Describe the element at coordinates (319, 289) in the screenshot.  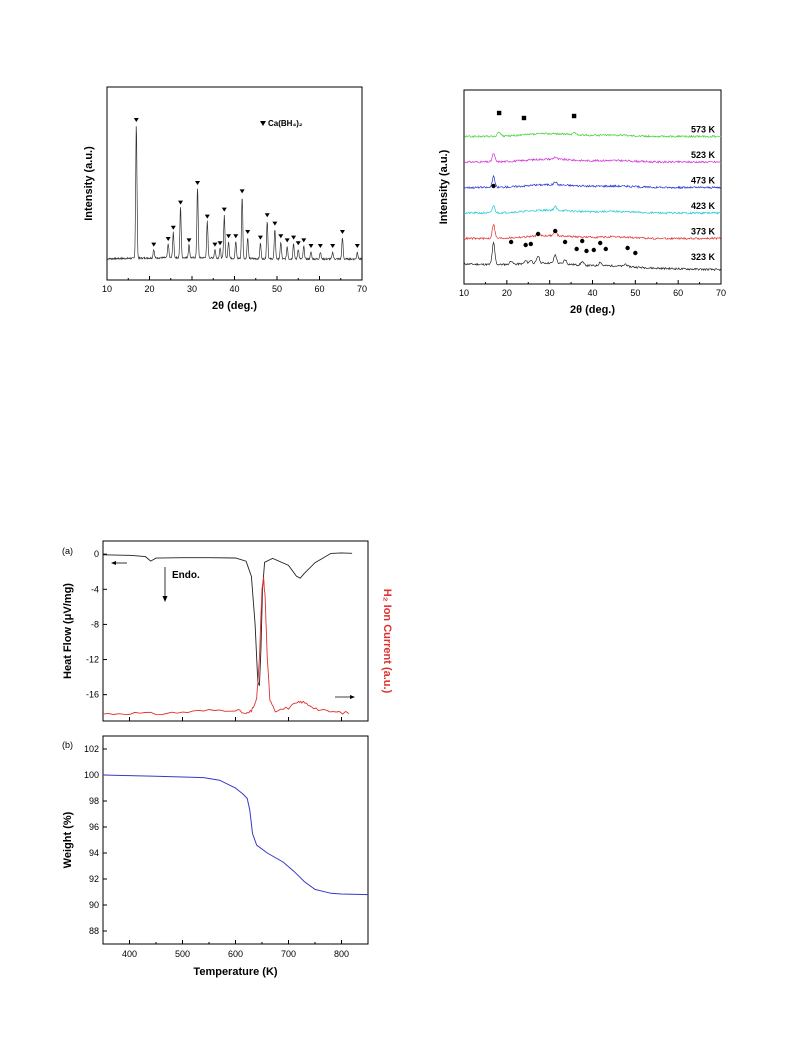
I see `x-tick-label: 60` at that location.